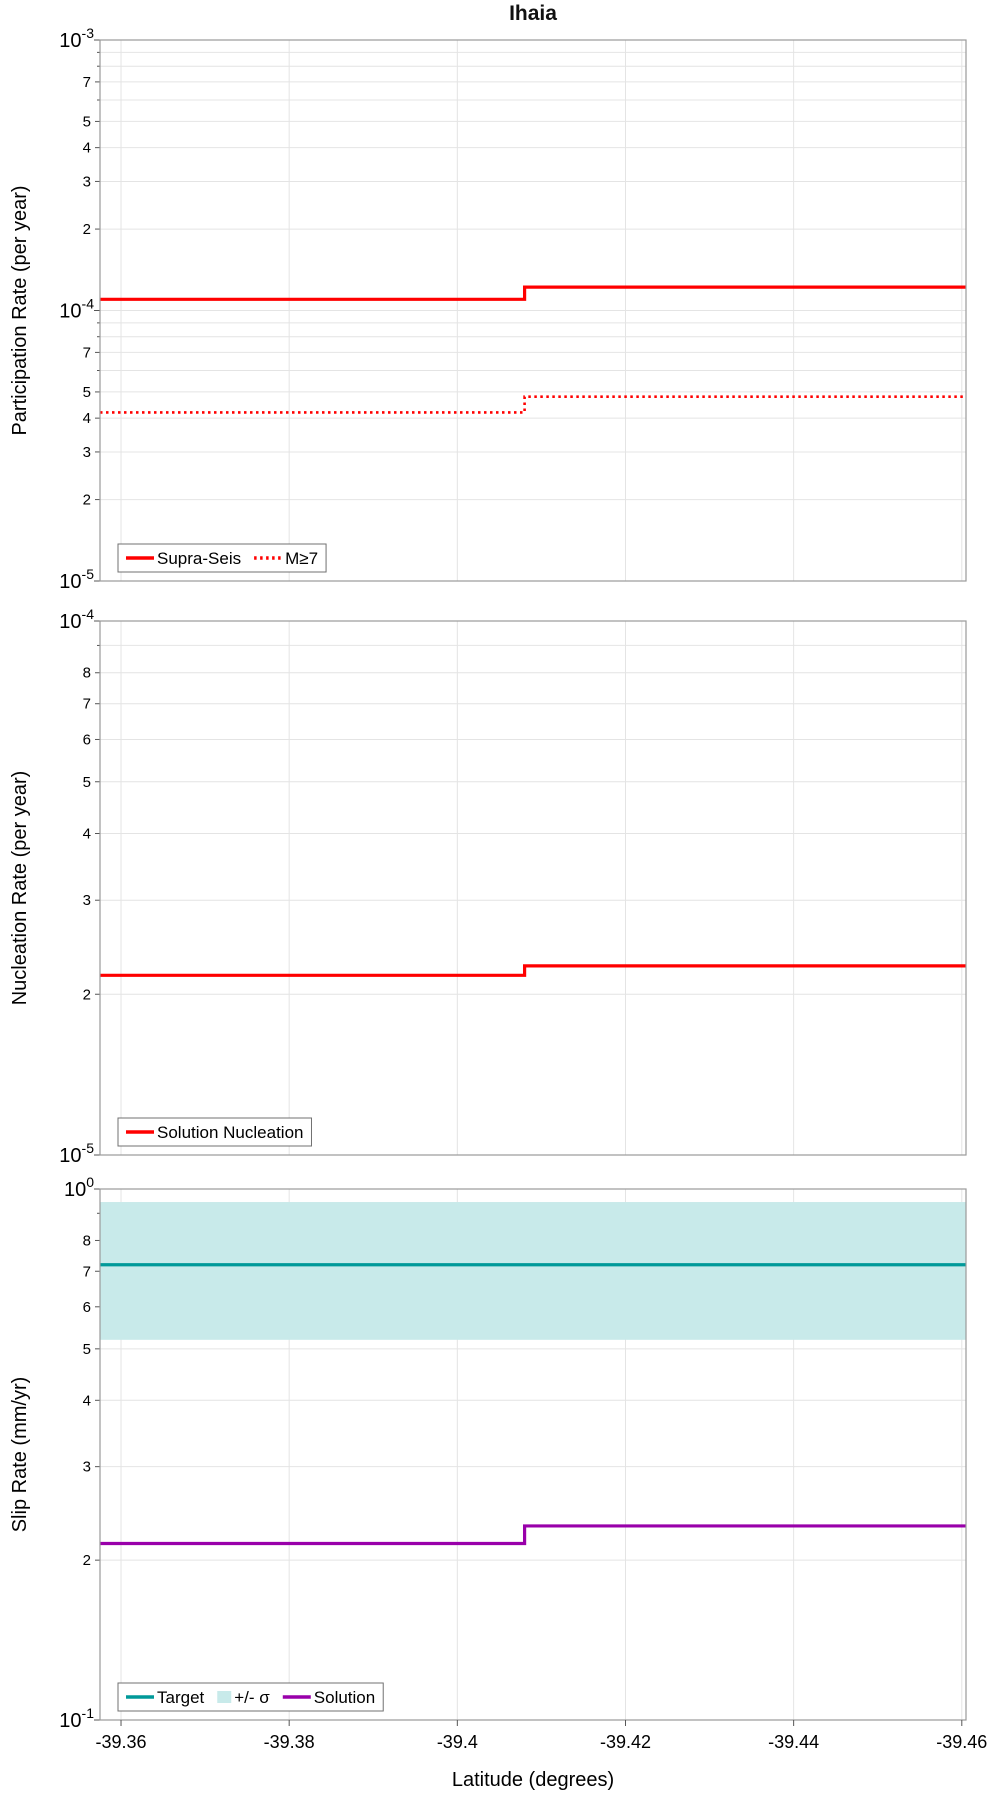  Describe the element at coordinates (457, 1742) in the screenshot. I see `svg-text: -39.4` at that location.